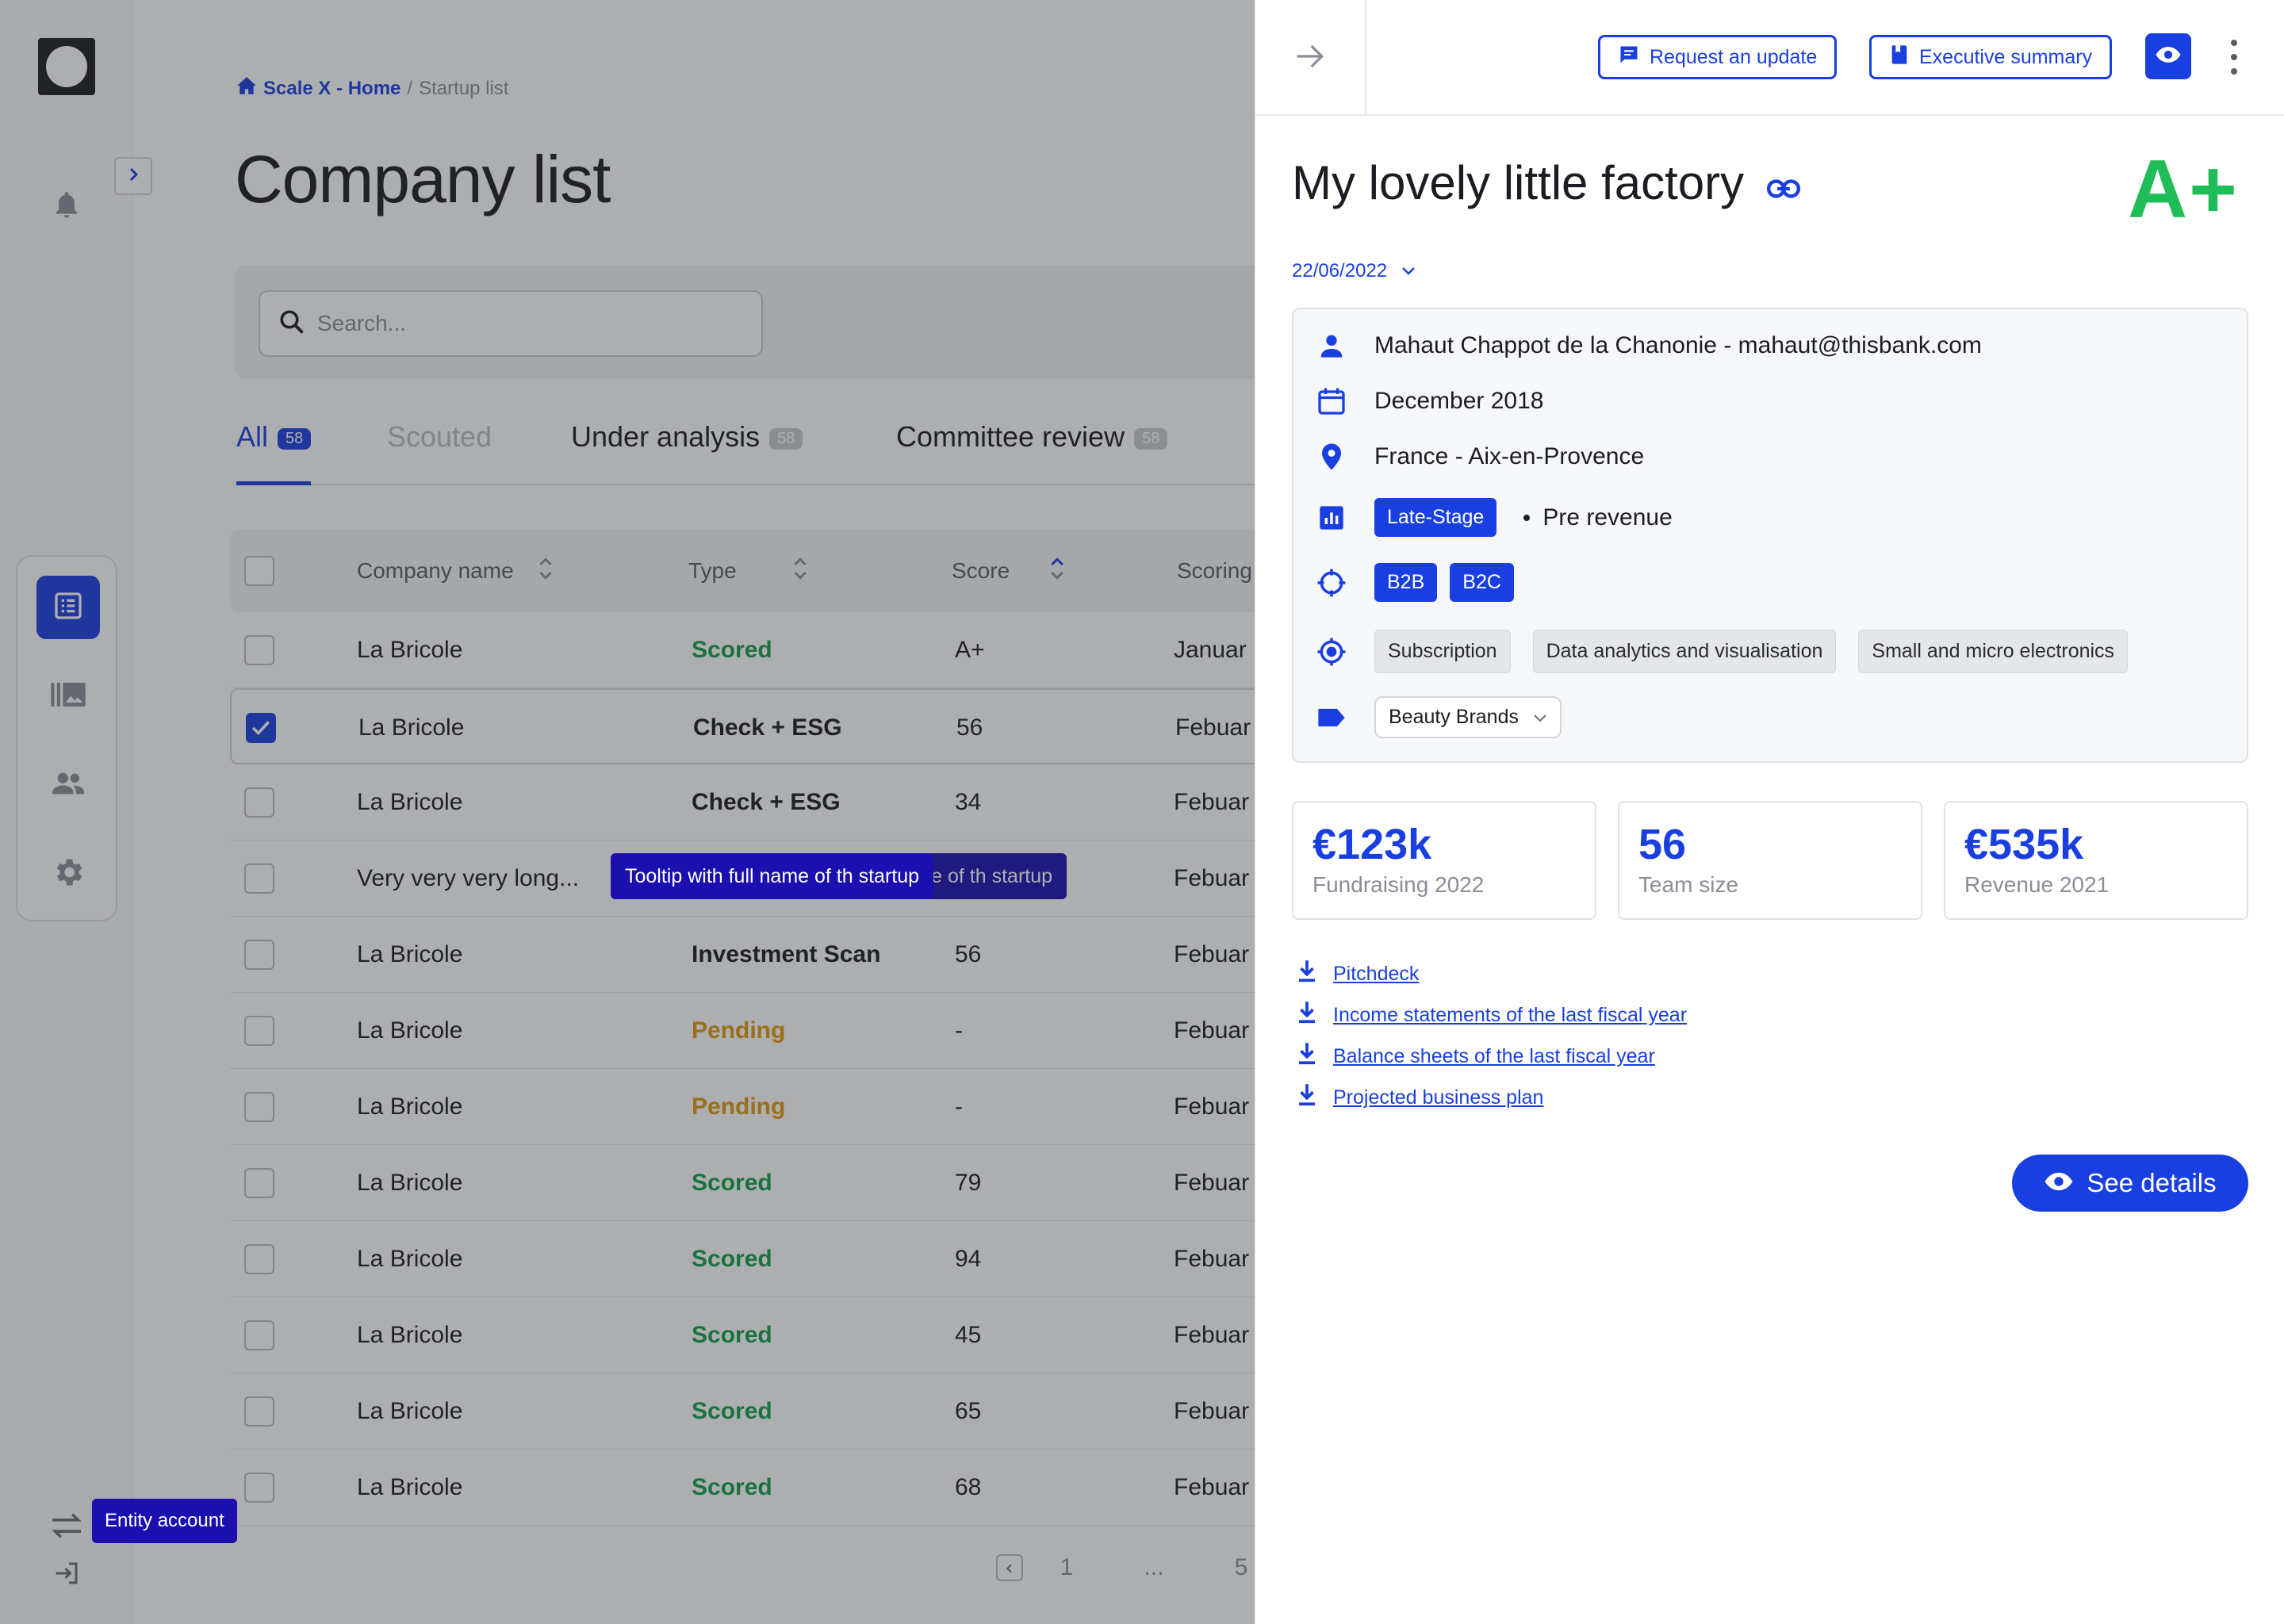 This screenshot has height=1624, width=2284. What do you see at coordinates (66, 1573) in the screenshot?
I see `logout-icon` at bounding box center [66, 1573].